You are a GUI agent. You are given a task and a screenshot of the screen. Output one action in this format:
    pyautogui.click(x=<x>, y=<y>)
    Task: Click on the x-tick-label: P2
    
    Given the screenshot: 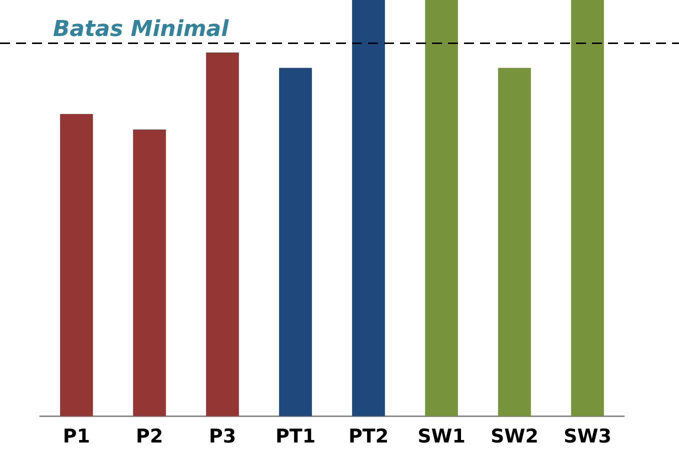 What is the action you would take?
    pyautogui.click(x=150, y=437)
    